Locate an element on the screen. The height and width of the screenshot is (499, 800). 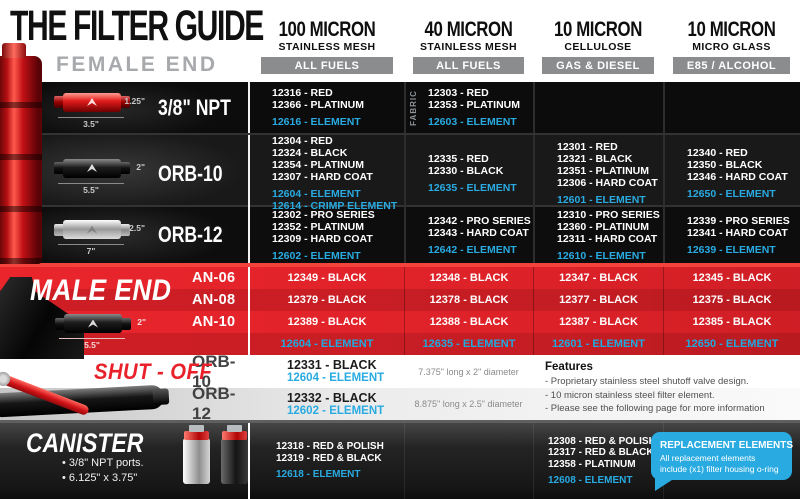
column-header-10-micron-micro-glass: 10 MICRON MICRO GLASS E85 / ALCOHOL is located at coordinates (731, 41).